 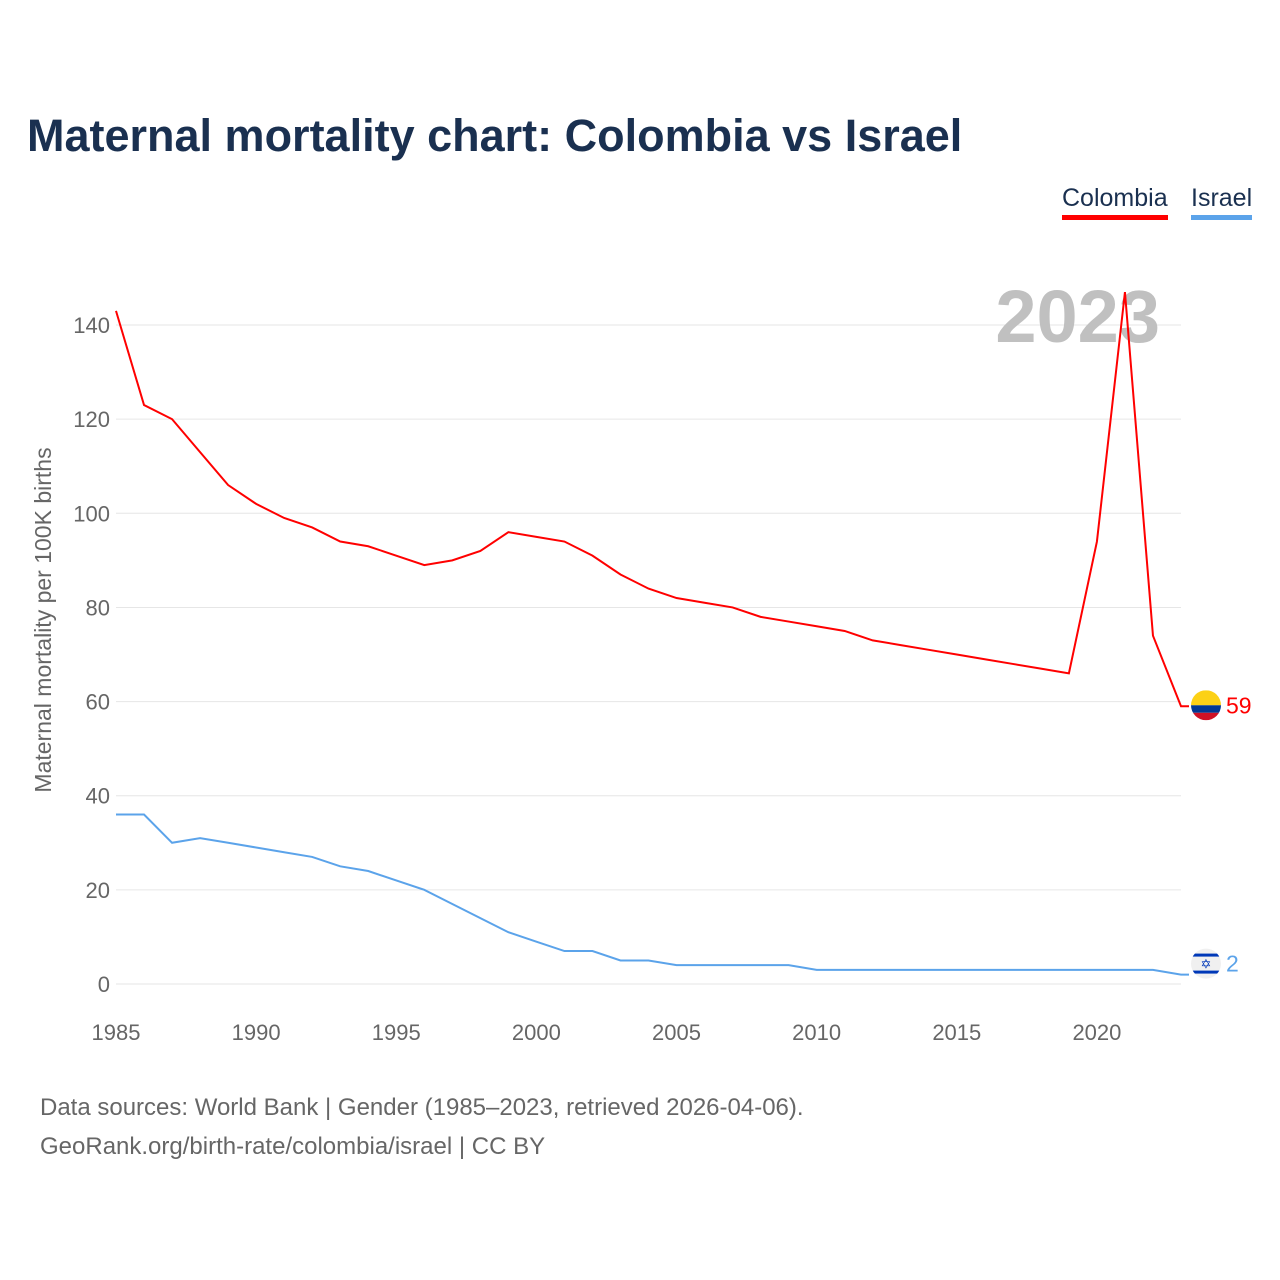 I want to click on x-tick-label: 2000, so click(x=536, y=1032).